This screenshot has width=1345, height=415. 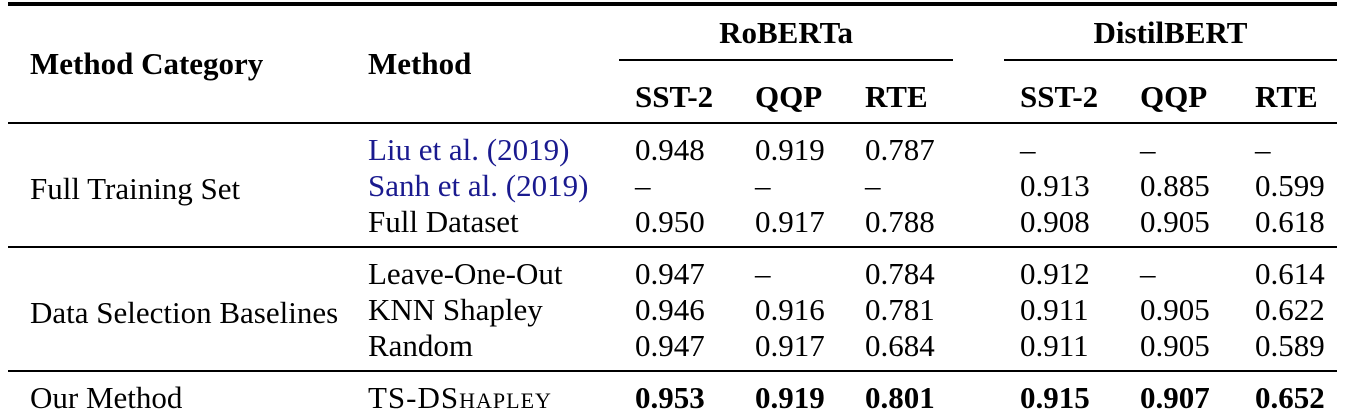 What do you see at coordinates (786, 38) in the screenshot?
I see `group-label-roberta: RoBERTa` at bounding box center [786, 38].